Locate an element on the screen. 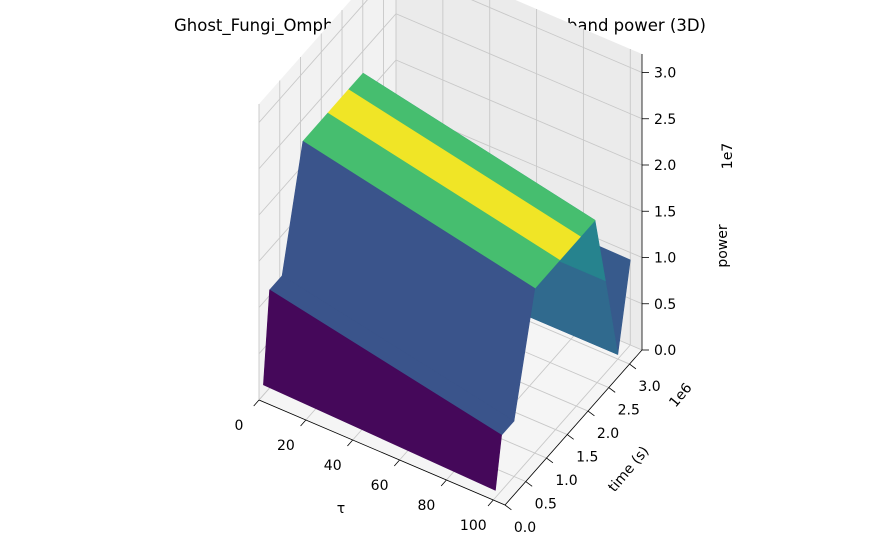 The image size is (880, 550). x-tick-label: 60 is located at coordinates (380, 486).